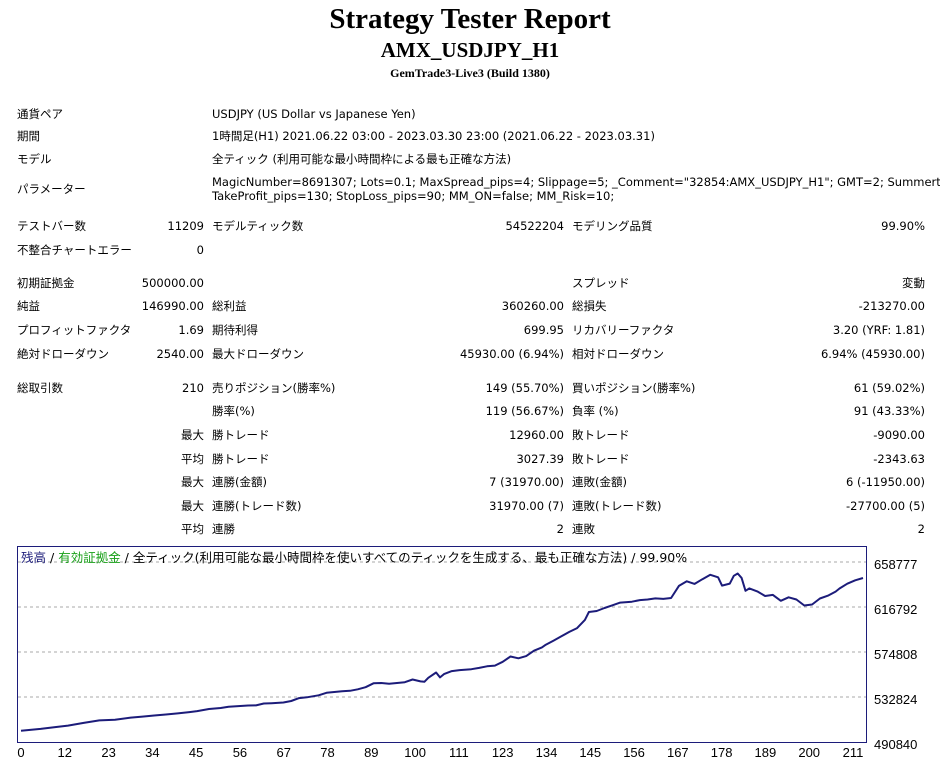 Image resolution: width=940 pixels, height=763 pixels. I want to click on abs-drawdown-value: 2540.00, so click(180, 354).